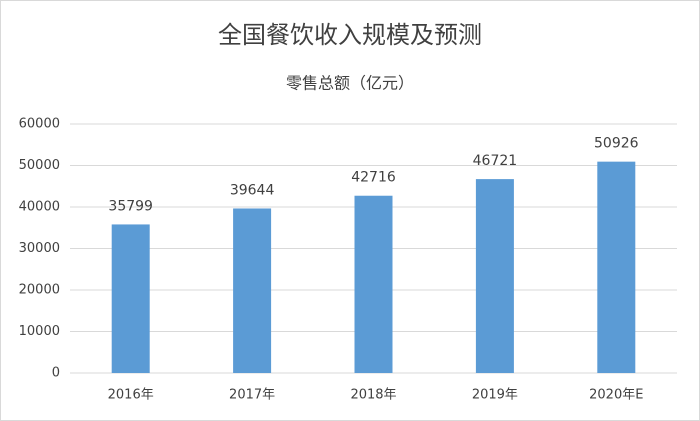 This screenshot has height=421, width=700. What do you see at coordinates (131, 395) in the screenshot?
I see `x-tick-label: 2016年` at bounding box center [131, 395].